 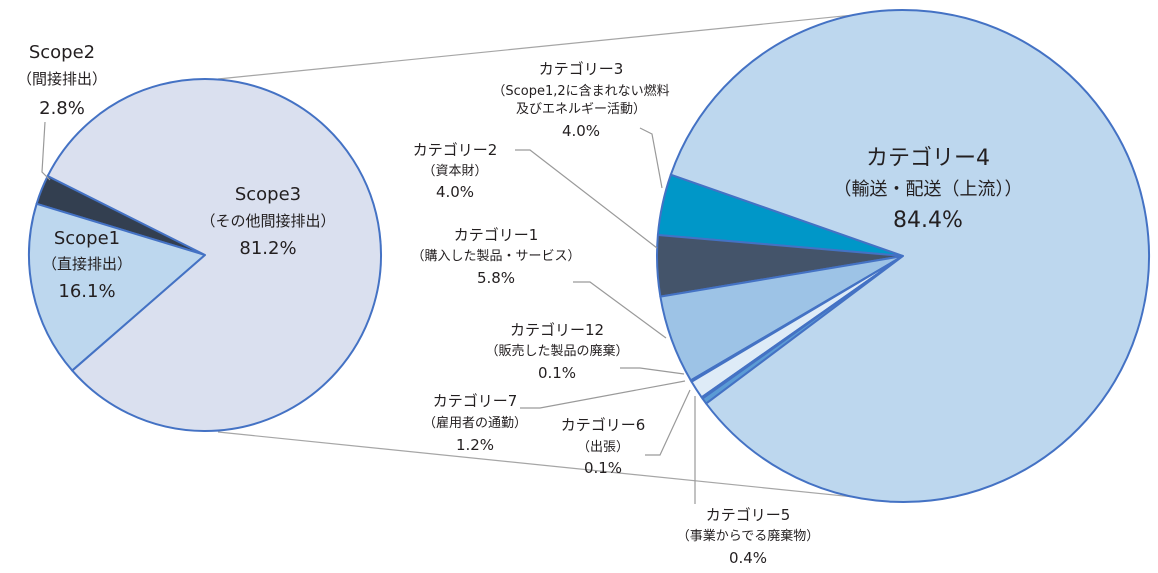 I want to click on leader-category1, so click(x=620, y=310).